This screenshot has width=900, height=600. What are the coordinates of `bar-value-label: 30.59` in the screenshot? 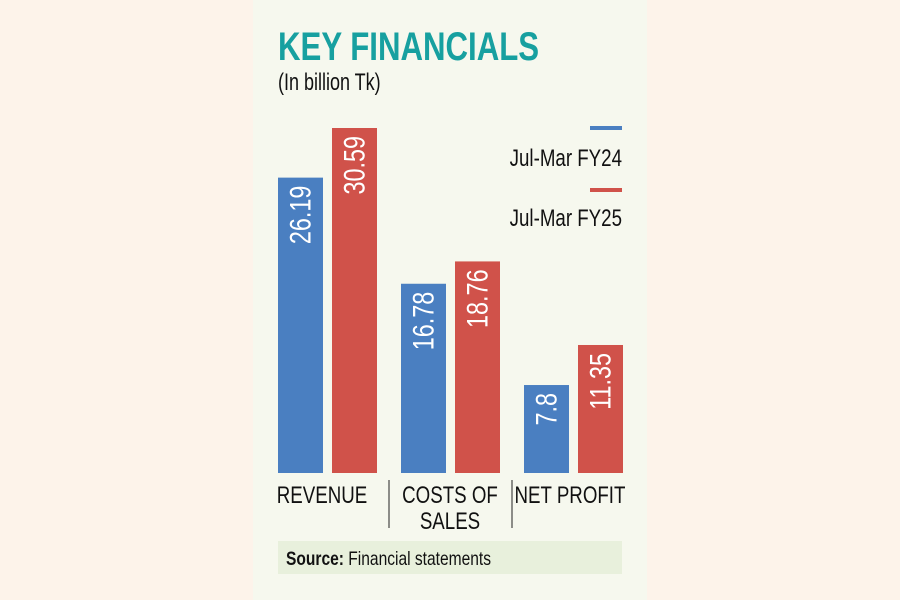 It's located at (354, 165).